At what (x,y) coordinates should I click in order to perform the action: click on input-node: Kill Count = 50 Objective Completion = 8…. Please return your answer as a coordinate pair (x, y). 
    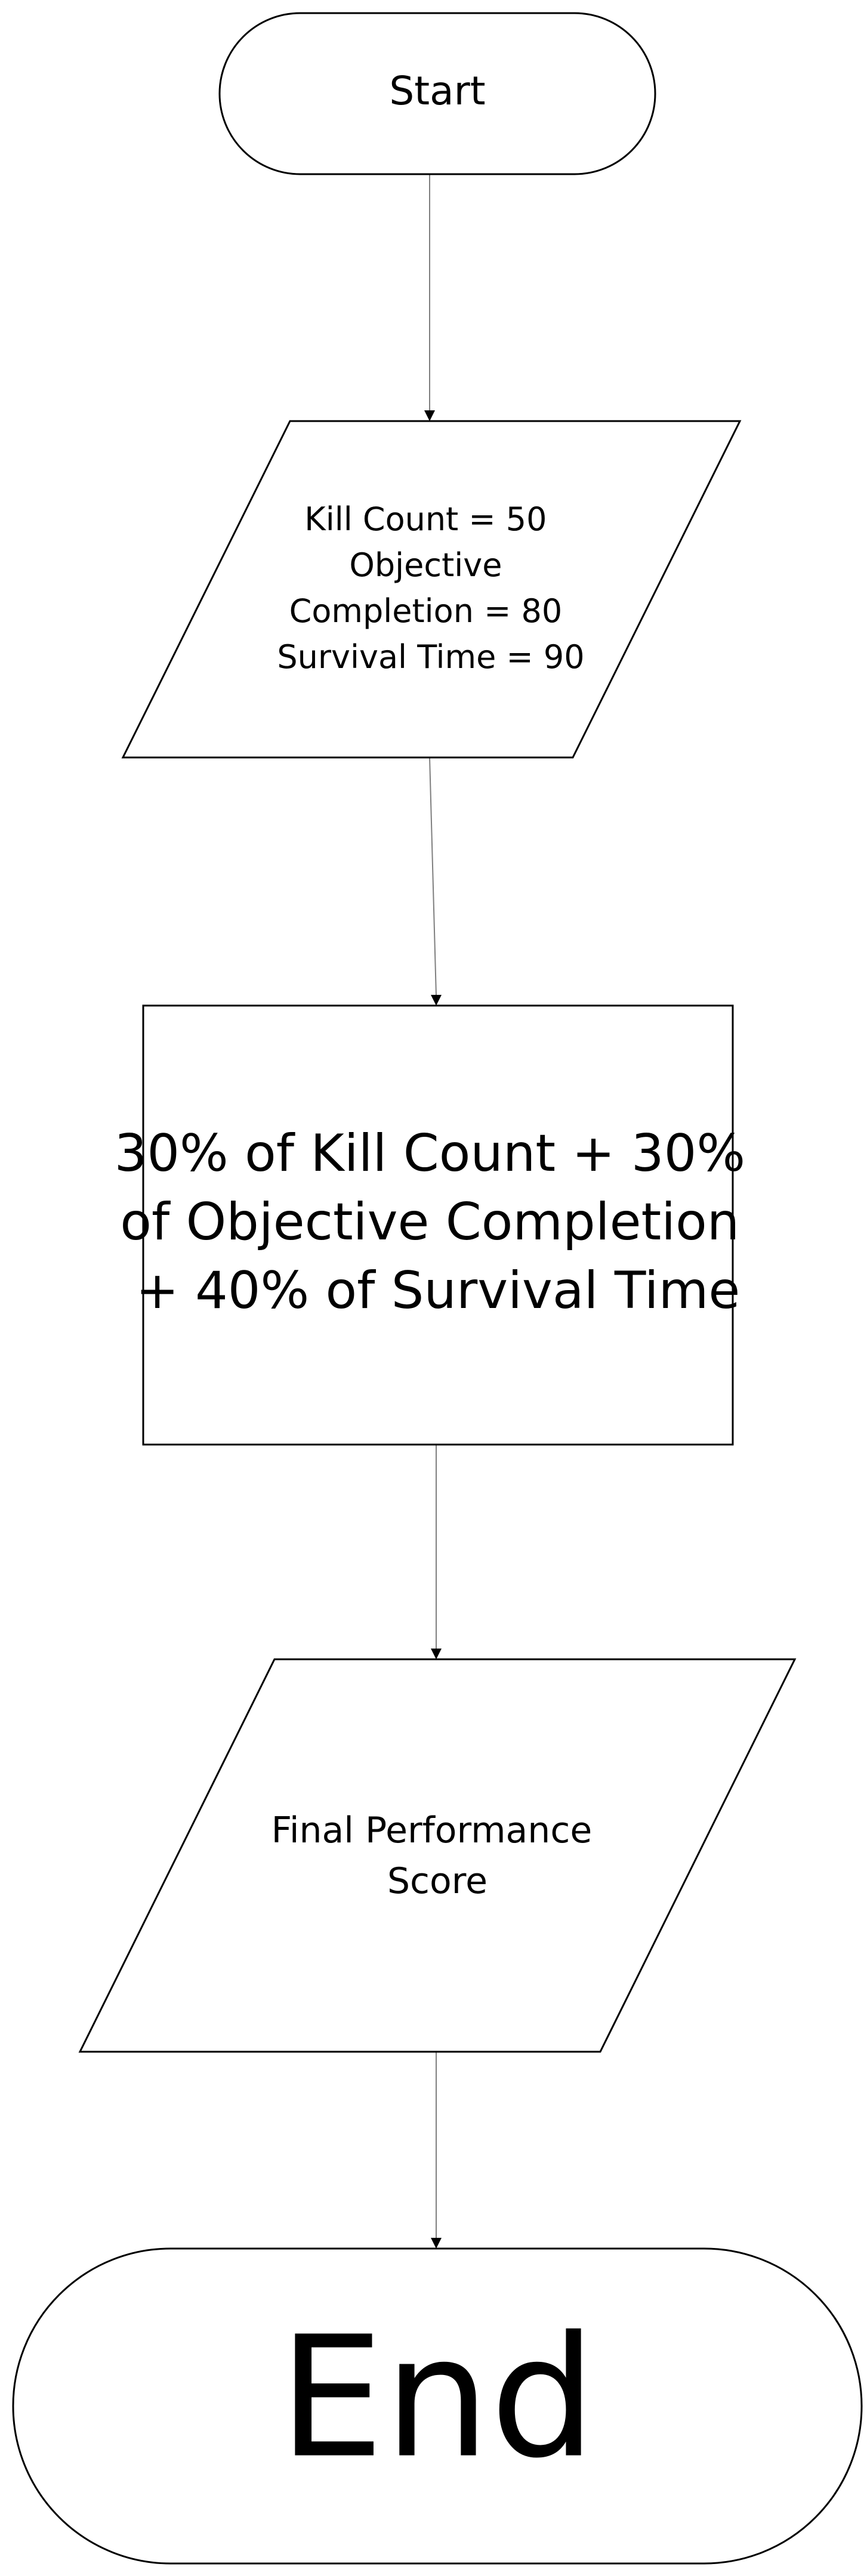
    Looking at the image, I should click on (431, 589).